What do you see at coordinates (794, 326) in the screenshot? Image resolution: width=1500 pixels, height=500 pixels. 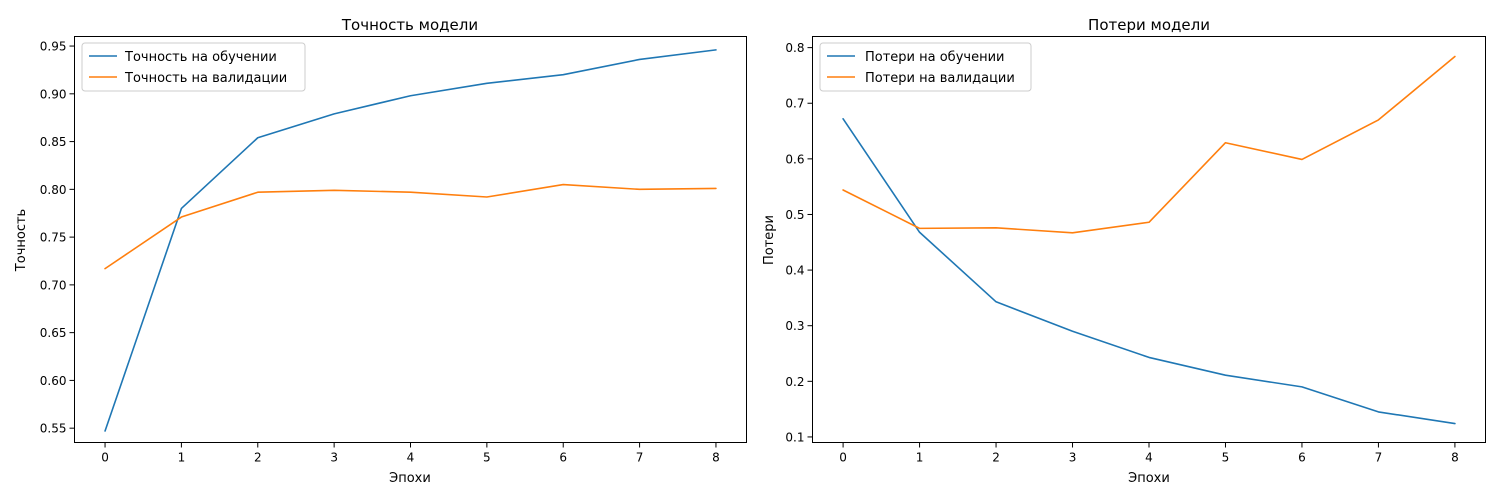 I see `y-tick-label: 0.3` at bounding box center [794, 326].